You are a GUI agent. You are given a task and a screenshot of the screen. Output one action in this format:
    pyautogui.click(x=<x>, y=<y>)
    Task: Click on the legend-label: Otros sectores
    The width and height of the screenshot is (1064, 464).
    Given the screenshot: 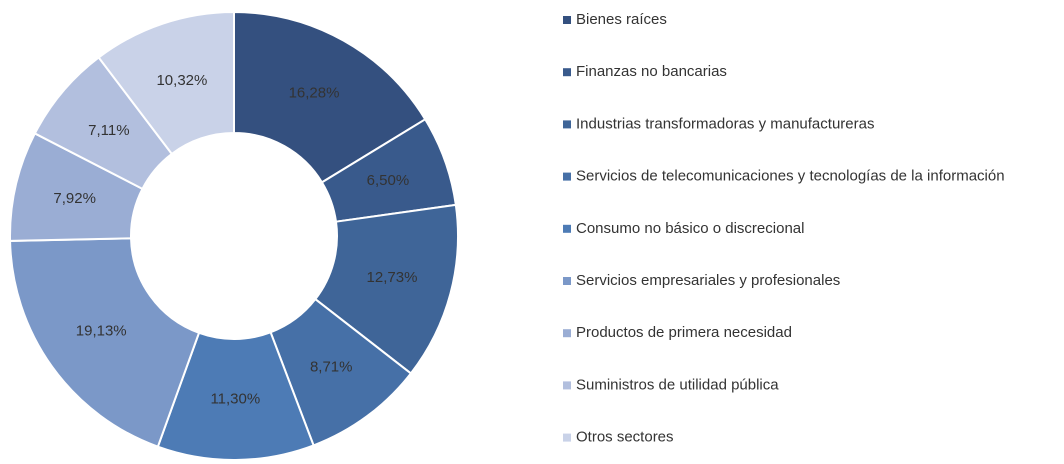 What is the action you would take?
    pyautogui.click(x=625, y=437)
    